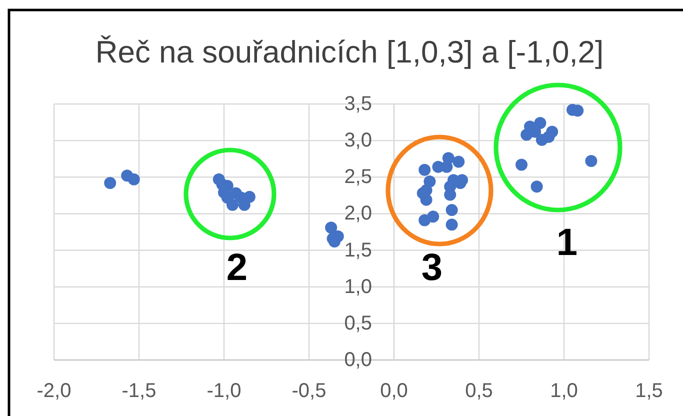 The image size is (683, 416). I want to click on x-tick-label: -1,5, so click(139, 391).